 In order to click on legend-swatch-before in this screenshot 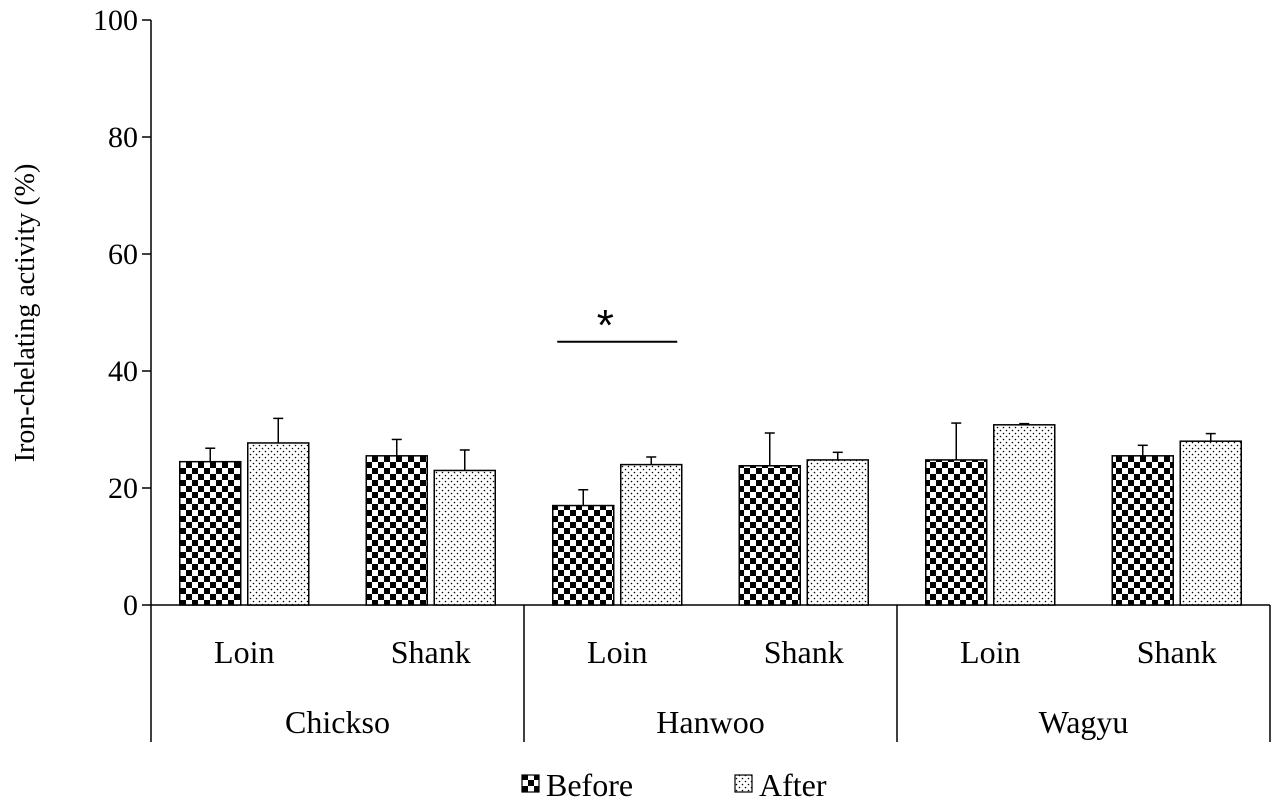, I will do `click(530, 783)`.